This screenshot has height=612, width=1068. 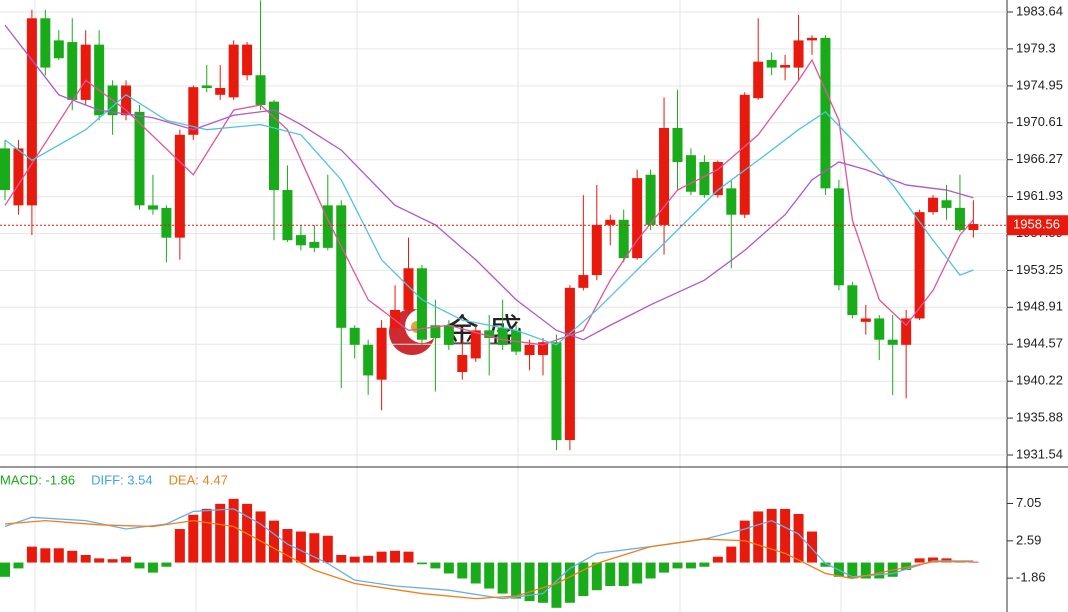 What do you see at coordinates (1028, 502) in the screenshot?
I see `y-tick-label: 7.05` at bounding box center [1028, 502].